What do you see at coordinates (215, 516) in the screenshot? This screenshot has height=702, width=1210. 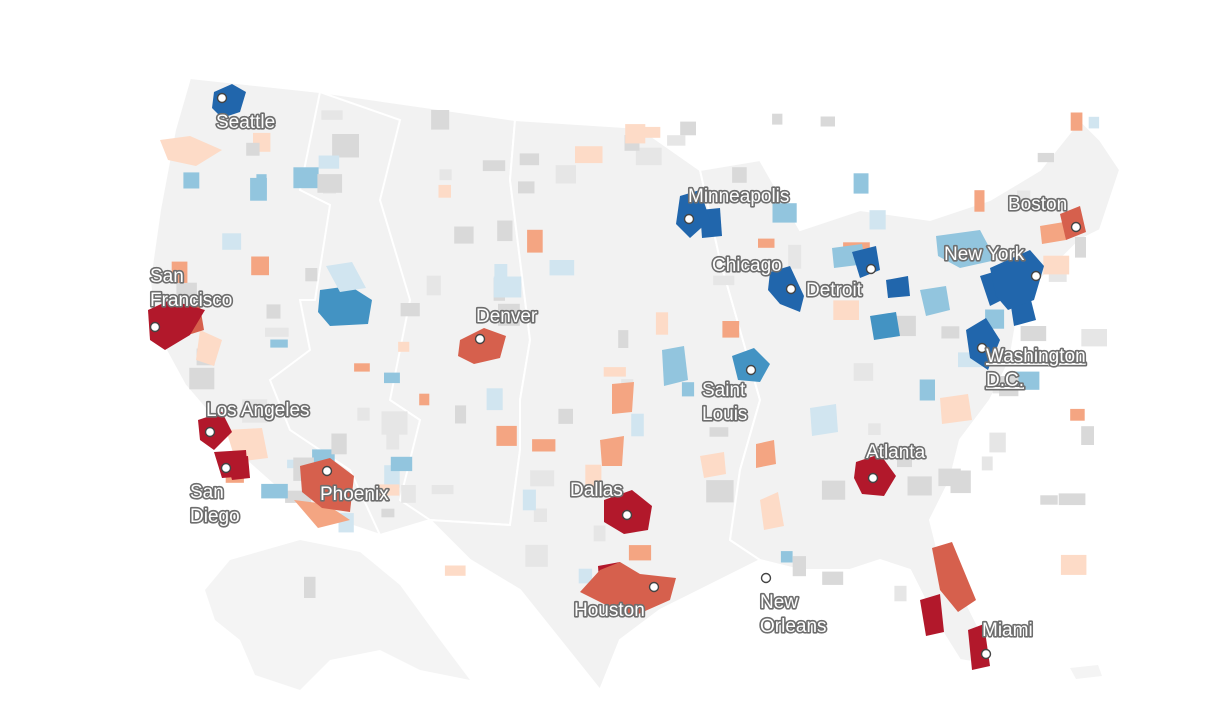 I see `city-label-san-diego: Diego` at bounding box center [215, 516].